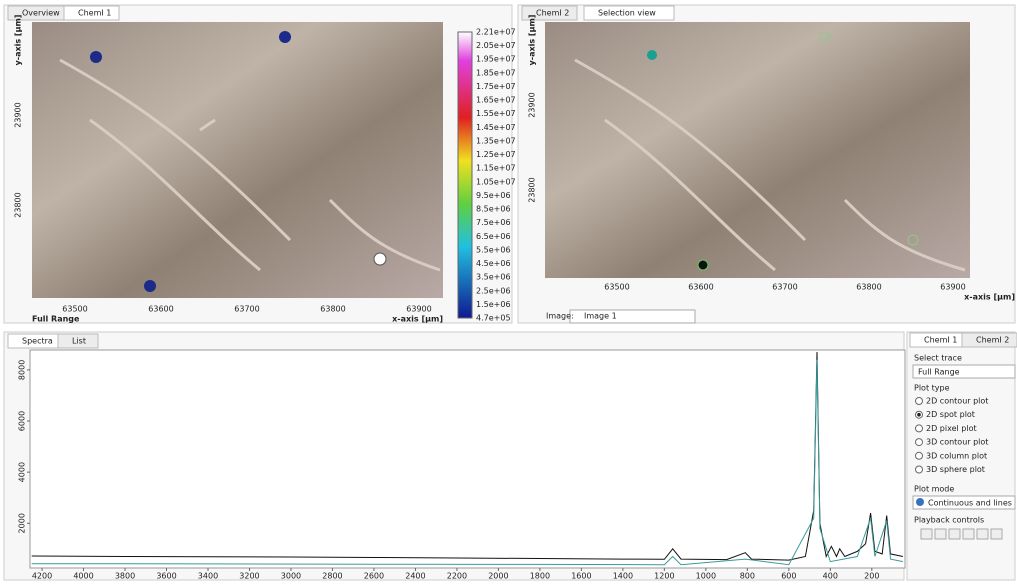 Image resolution: width=1017 pixels, height=586 pixels. Describe the element at coordinates (496, 127) in the screenshot. I see `colorbar-label: 1.45e+07` at that location.